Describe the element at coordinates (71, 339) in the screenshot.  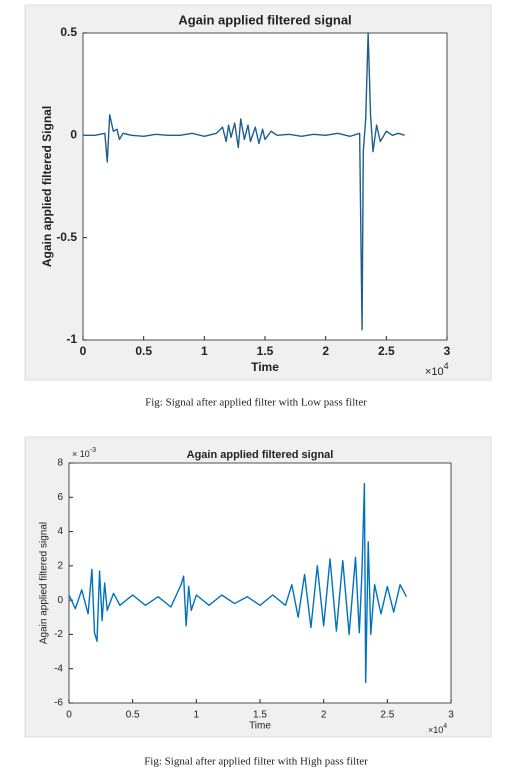
I see `y-tick-label: -1` at that location.